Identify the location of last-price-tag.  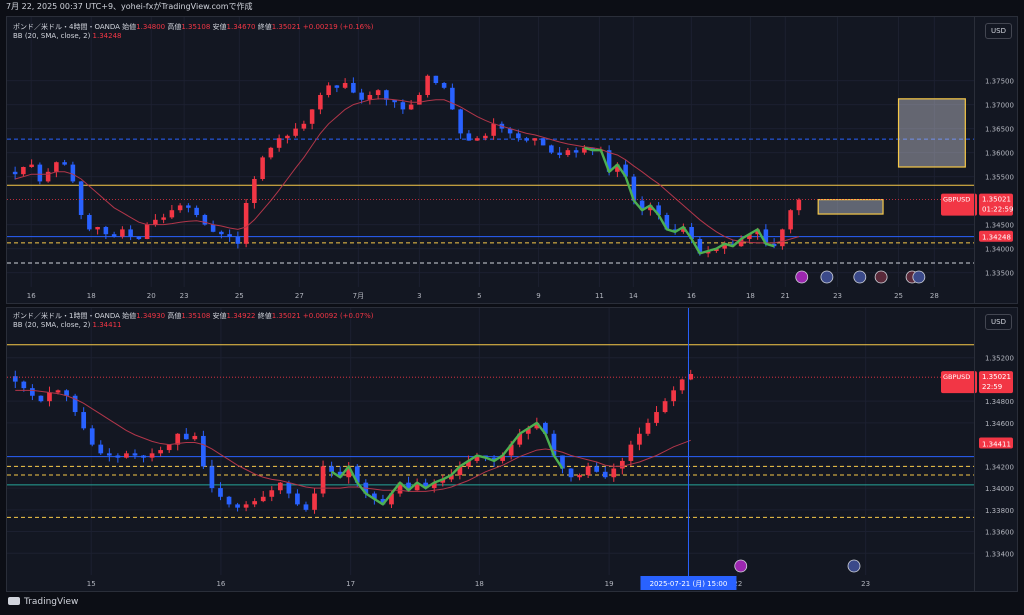
(996, 382).